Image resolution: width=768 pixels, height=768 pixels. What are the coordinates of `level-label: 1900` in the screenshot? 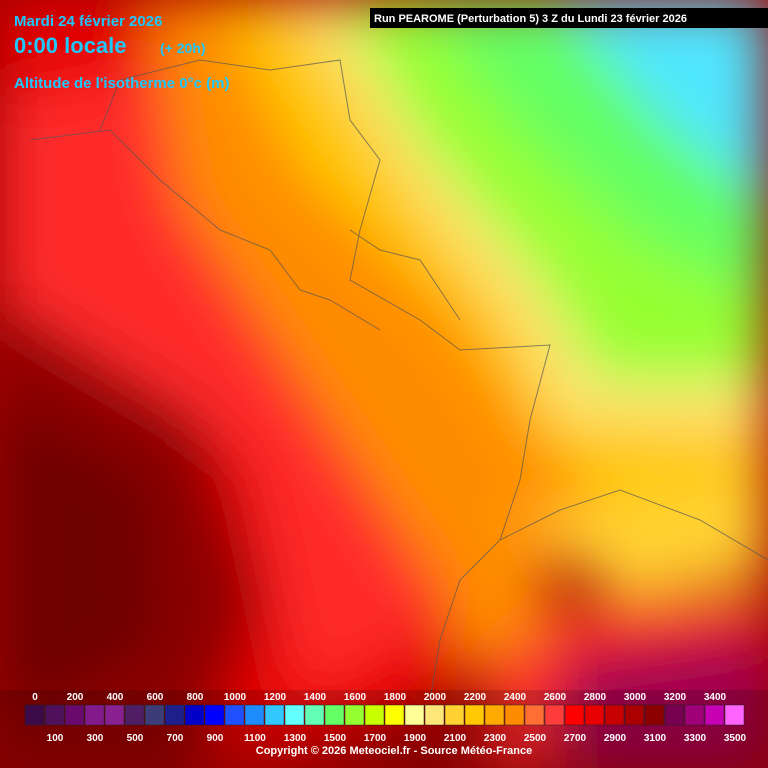 It's located at (415, 738).